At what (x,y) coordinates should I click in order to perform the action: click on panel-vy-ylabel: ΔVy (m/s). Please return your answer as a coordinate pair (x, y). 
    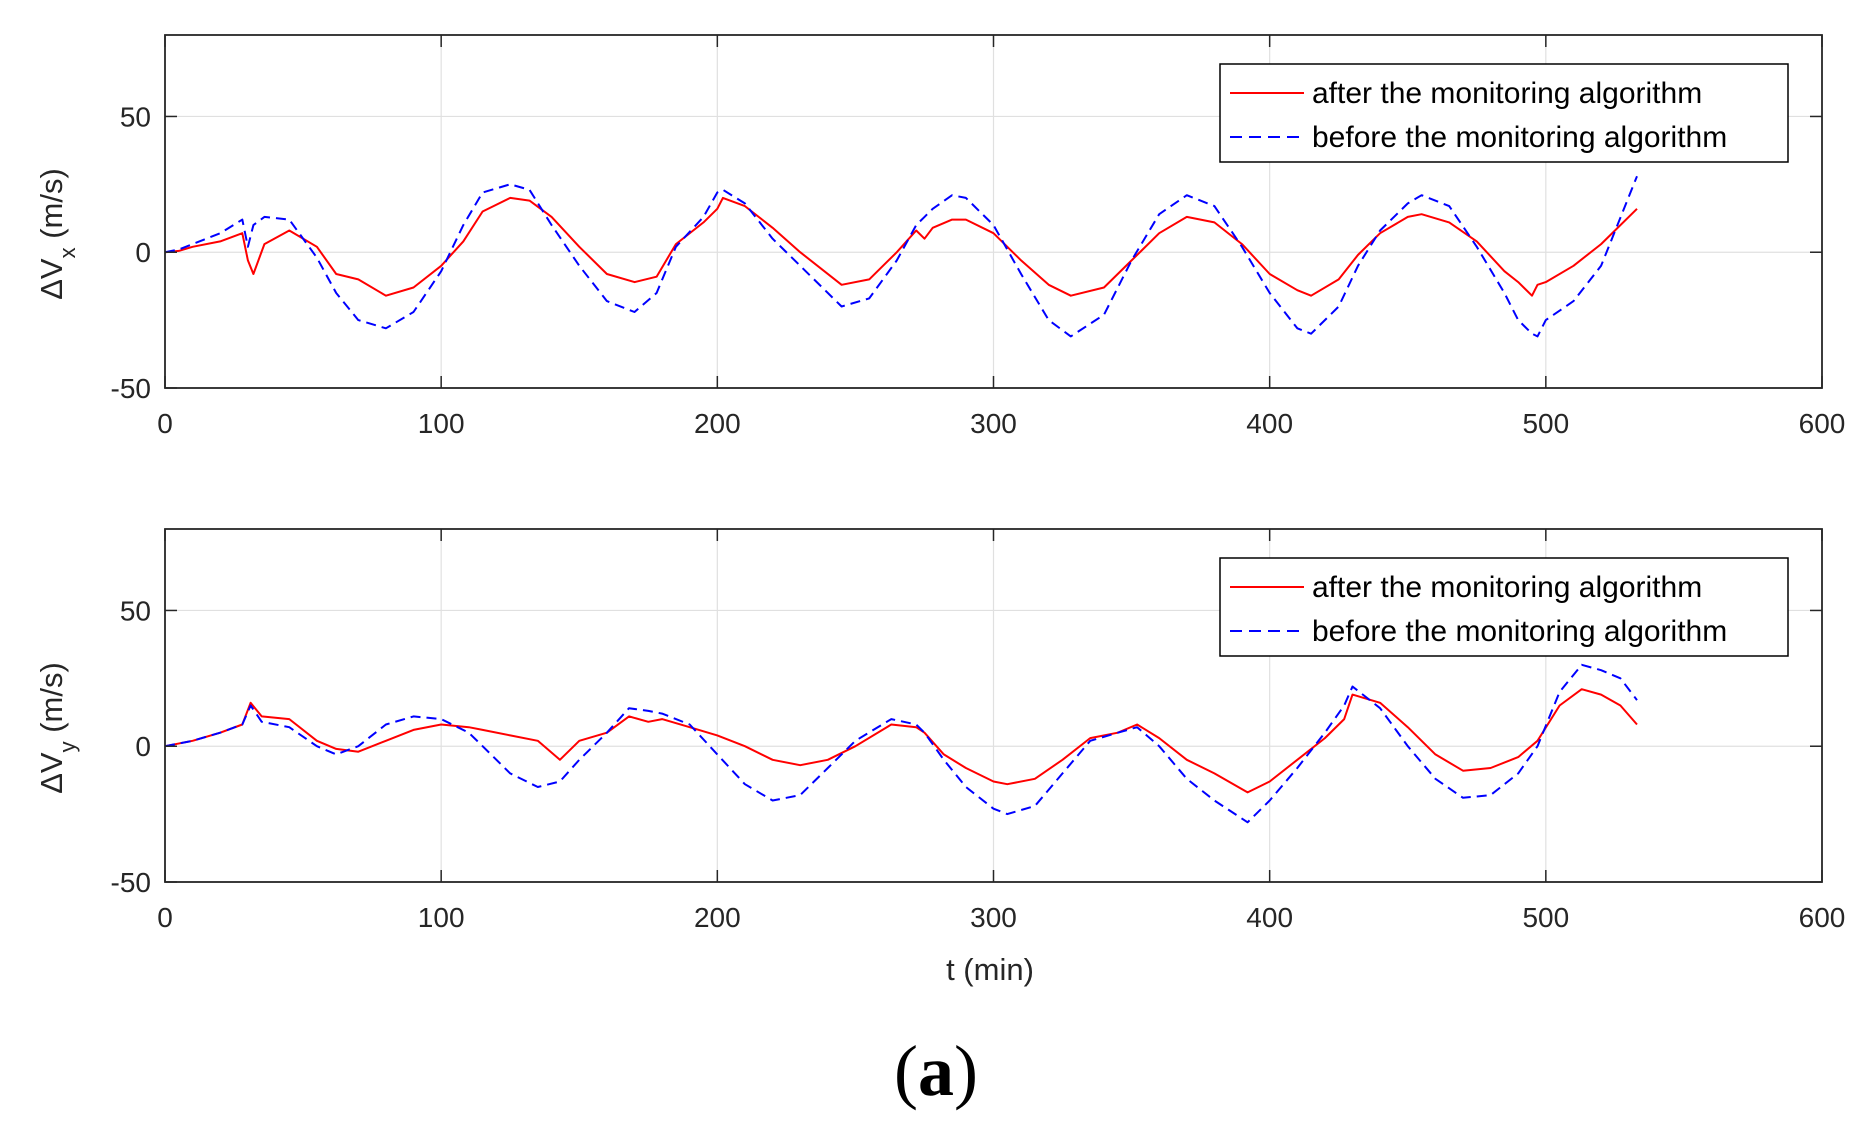
    Looking at the image, I should click on (57, 728).